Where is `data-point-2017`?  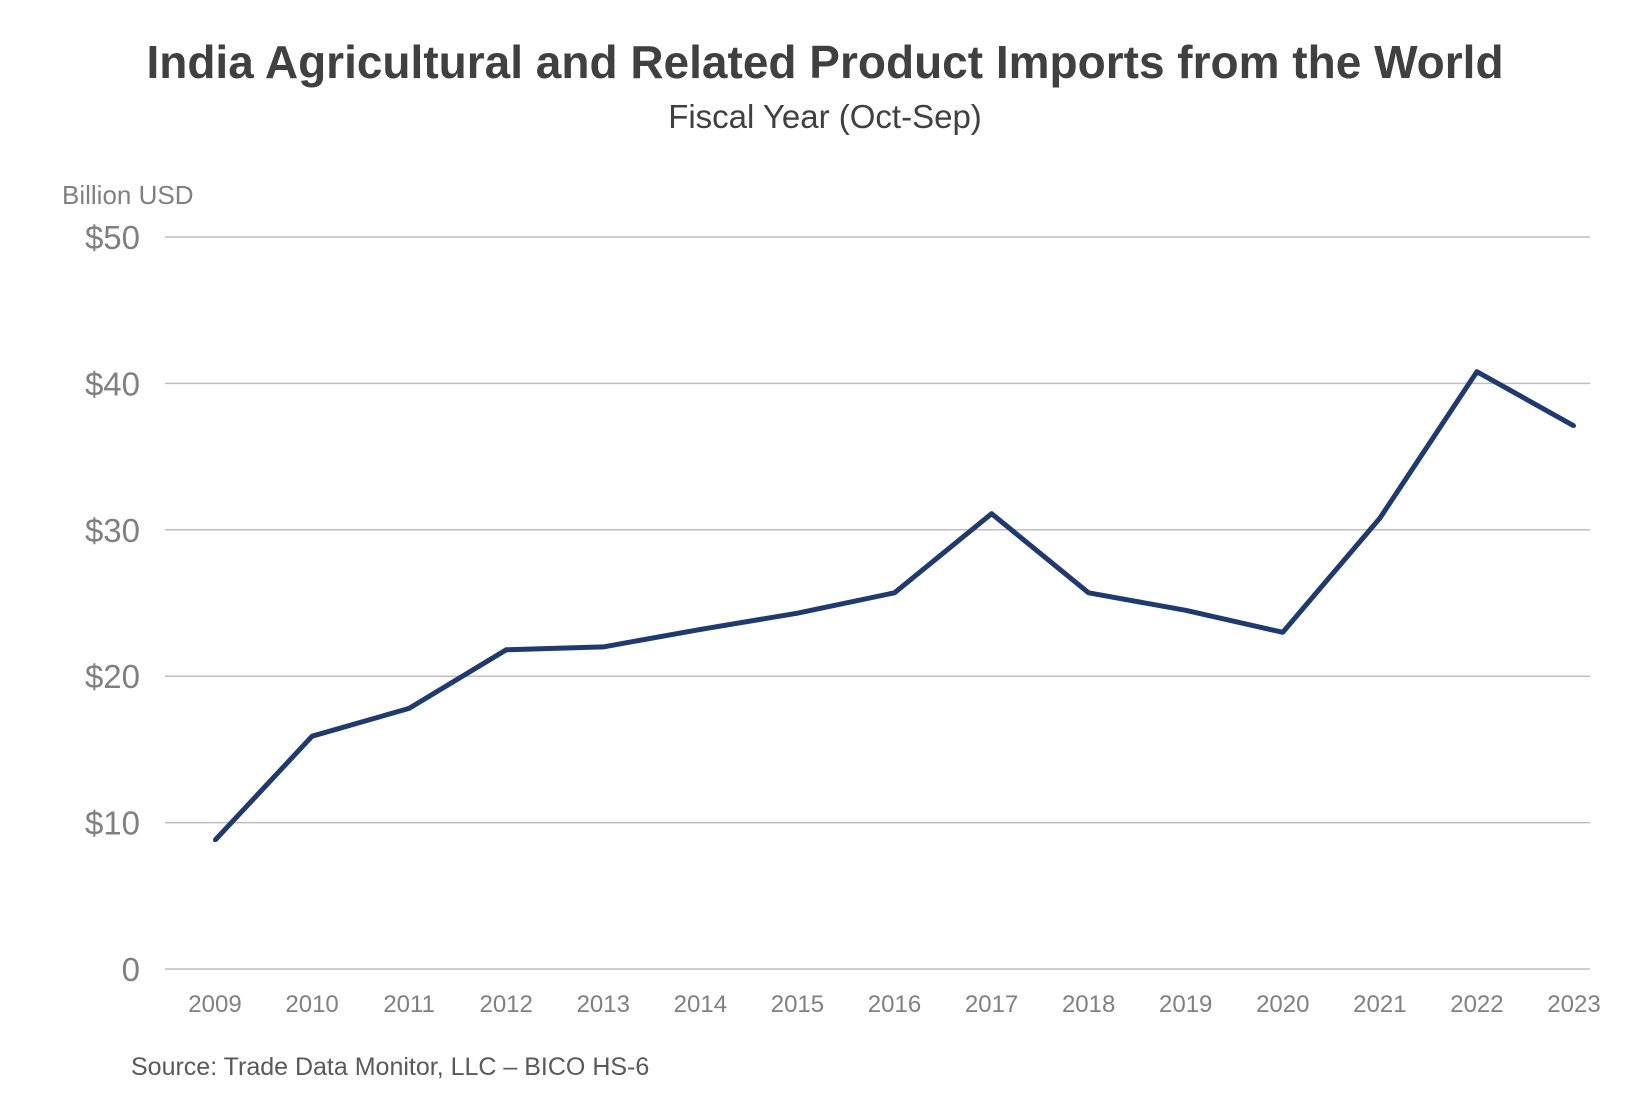 data-point-2017 is located at coordinates (991, 513).